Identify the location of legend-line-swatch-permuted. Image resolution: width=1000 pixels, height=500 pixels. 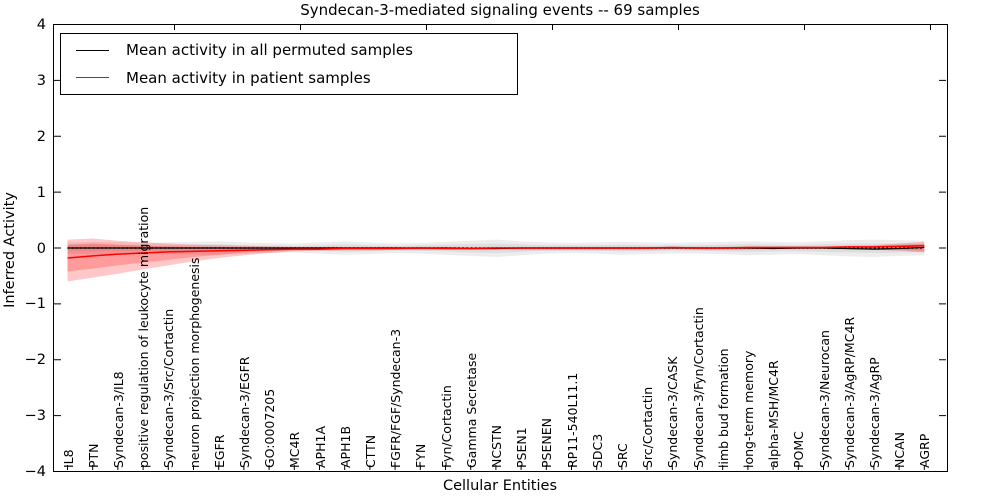
(92, 50).